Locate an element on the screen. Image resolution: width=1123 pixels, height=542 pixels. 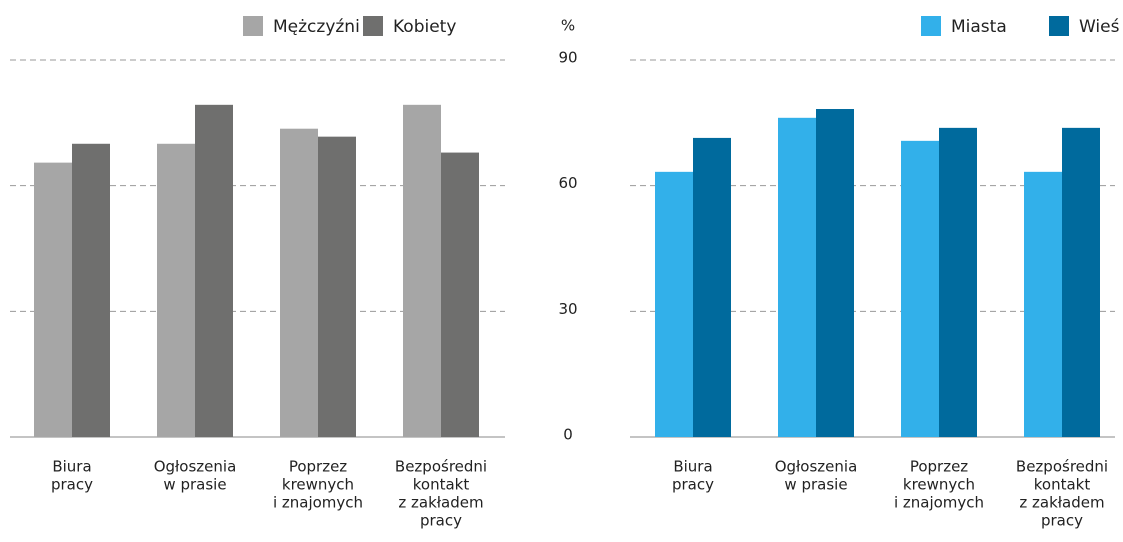
y-tick-label: 90 is located at coordinates (567, 58).